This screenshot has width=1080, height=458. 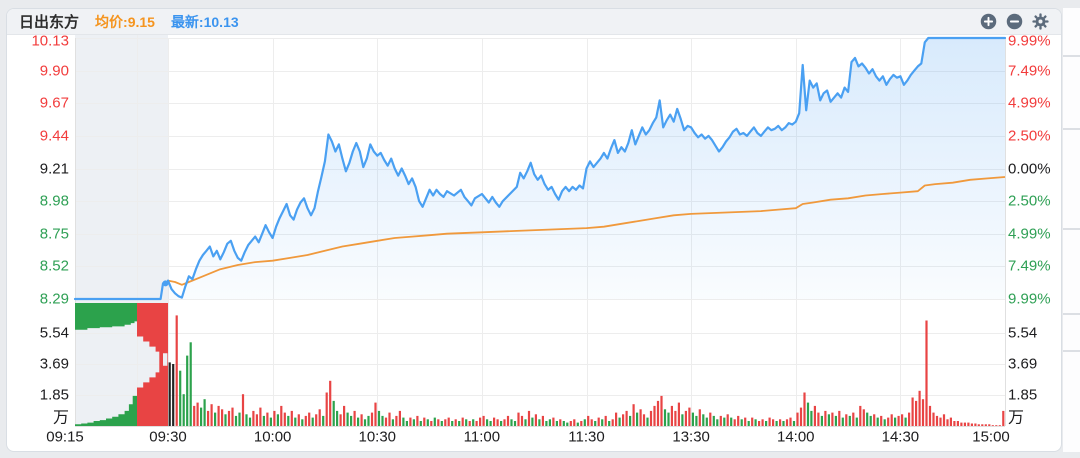 What do you see at coordinates (49, 22) in the screenshot?
I see `stock-name: 日出东方` at bounding box center [49, 22].